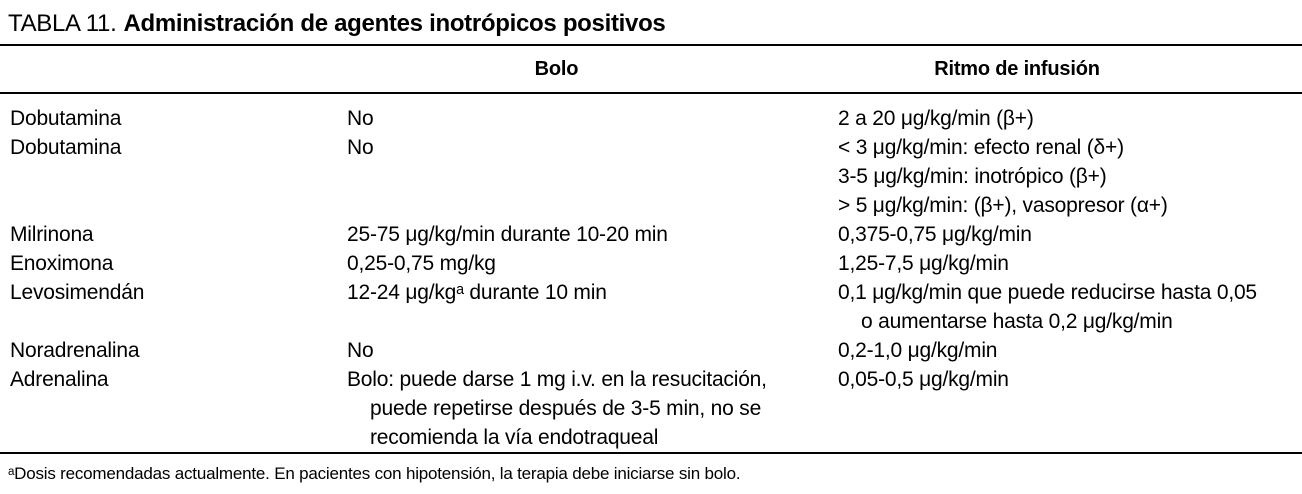 The width and height of the screenshot is (1302, 494). What do you see at coordinates (62, 23) in the screenshot?
I see `table-number: TABLA 11.` at bounding box center [62, 23].